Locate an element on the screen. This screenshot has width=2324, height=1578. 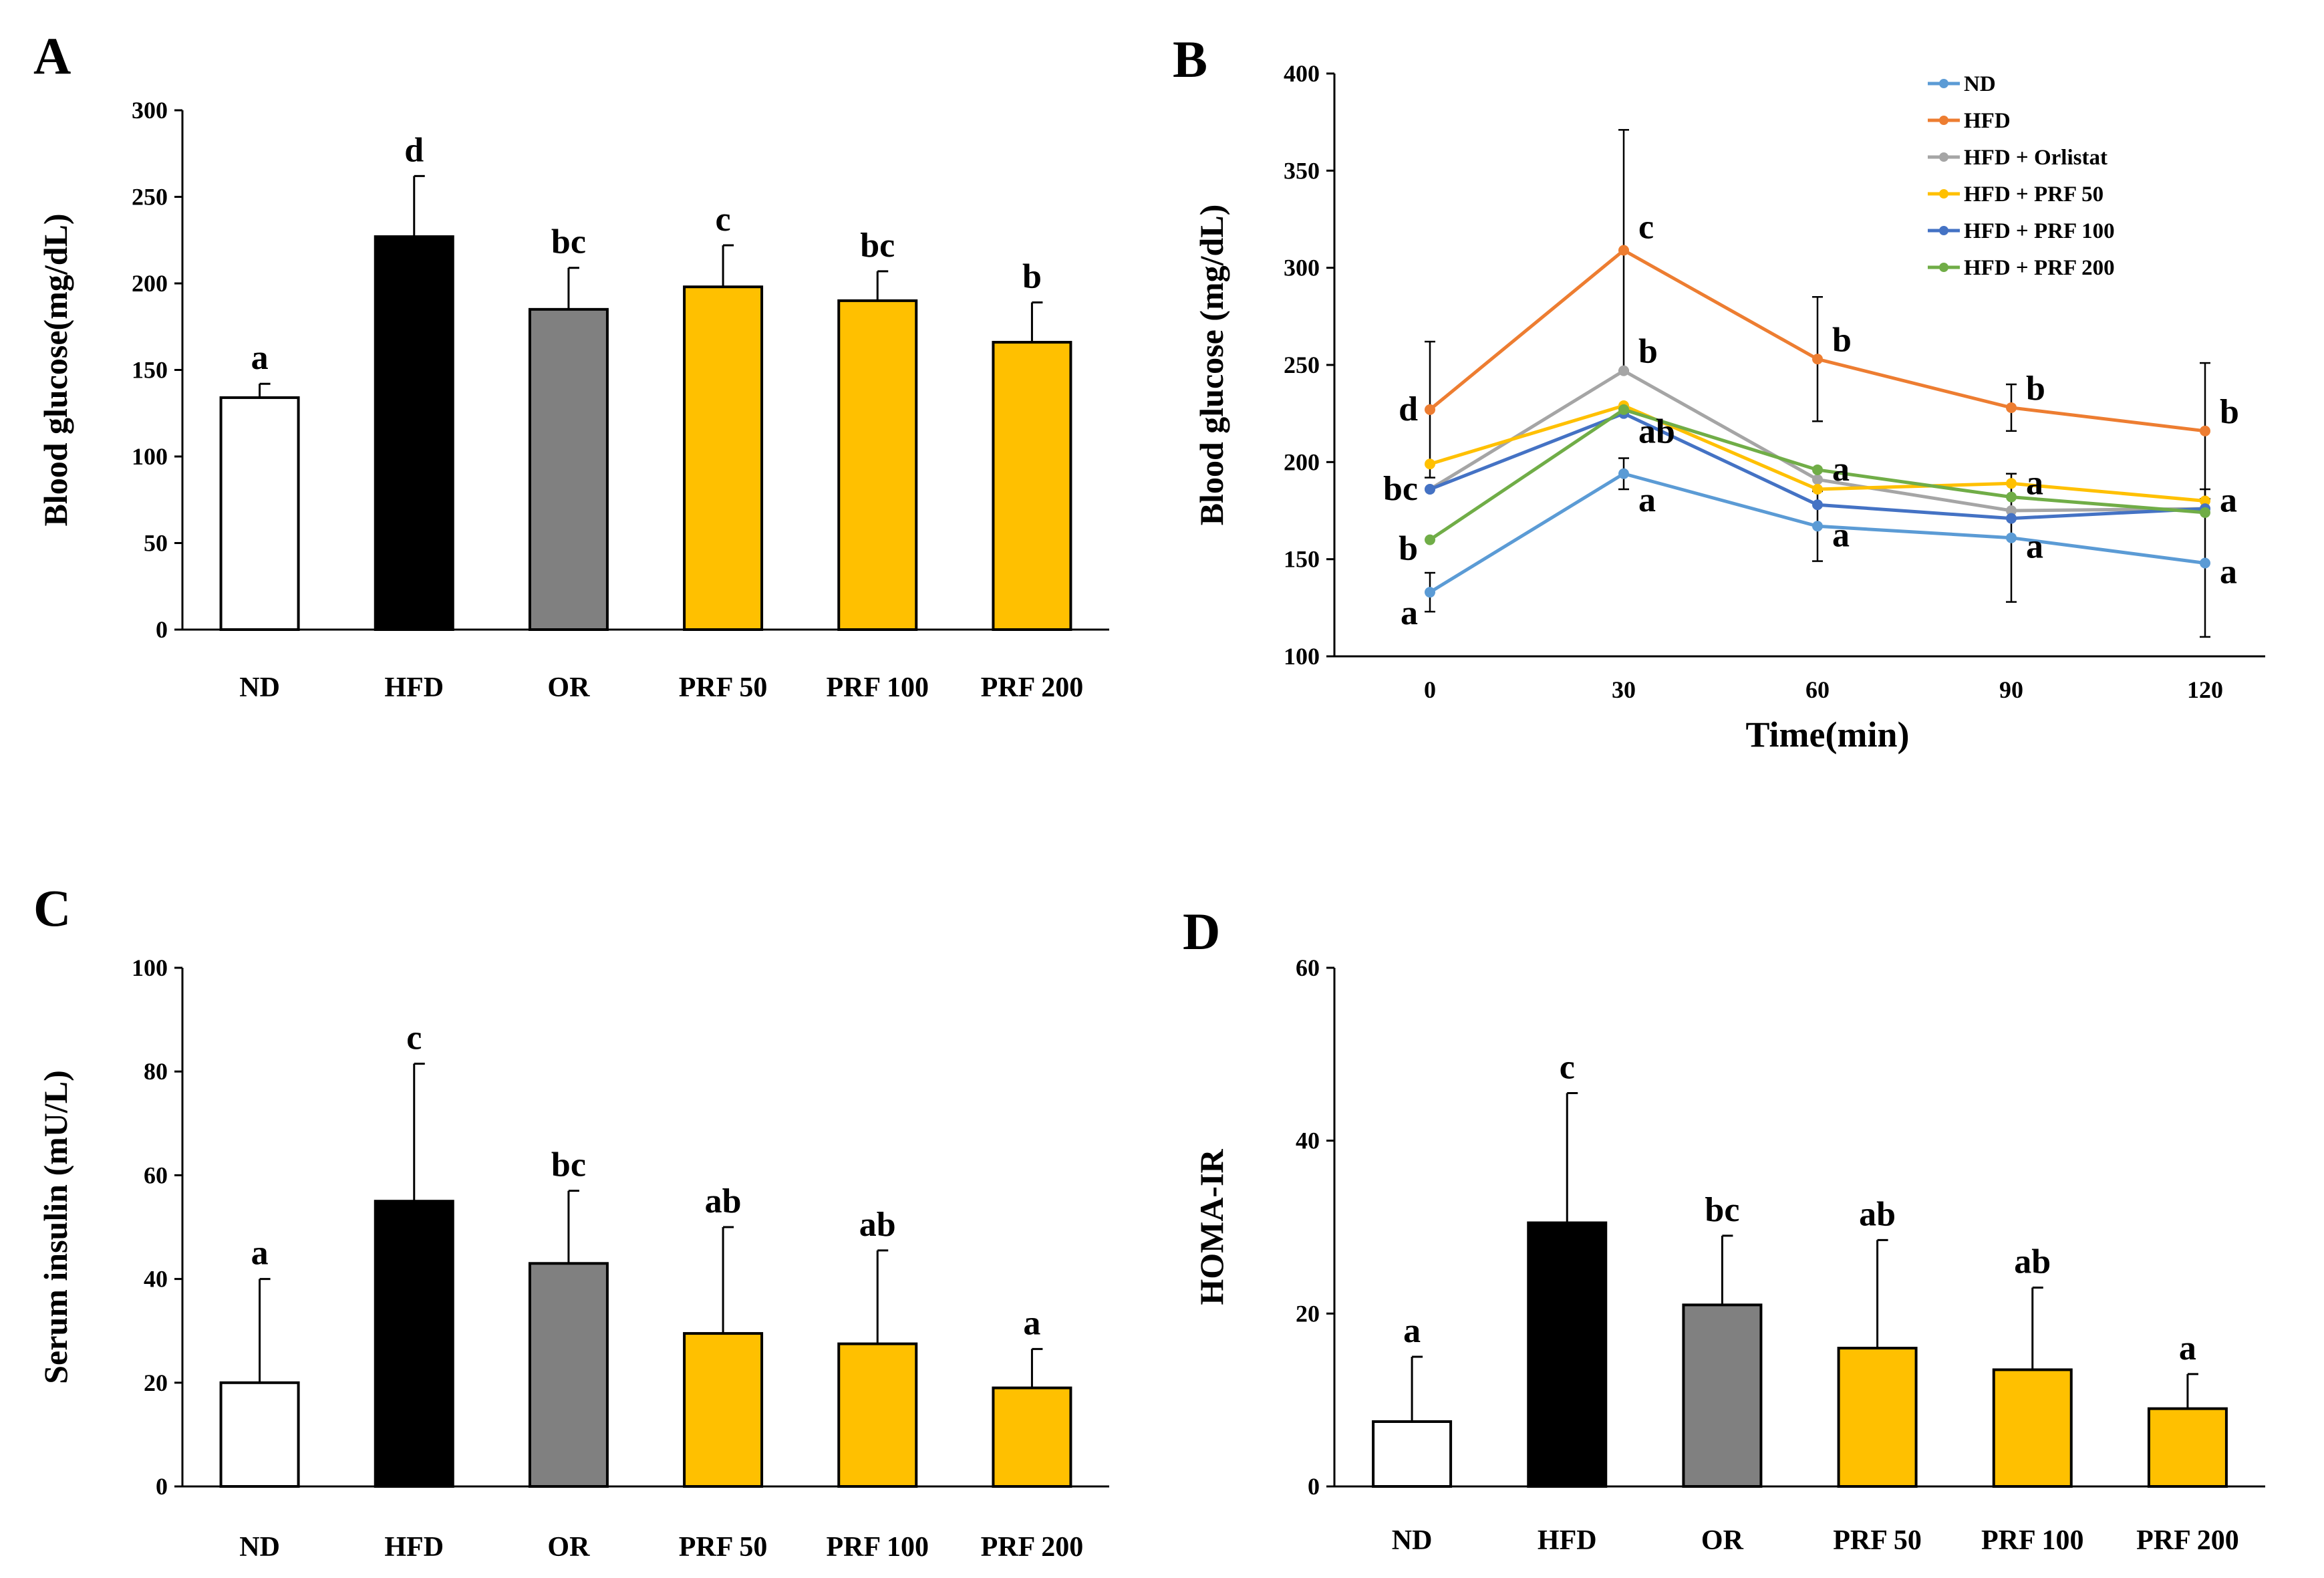
panel-b-y-axis-label: Blood glucose (mg/dL) is located at coordinates (1211, 365).